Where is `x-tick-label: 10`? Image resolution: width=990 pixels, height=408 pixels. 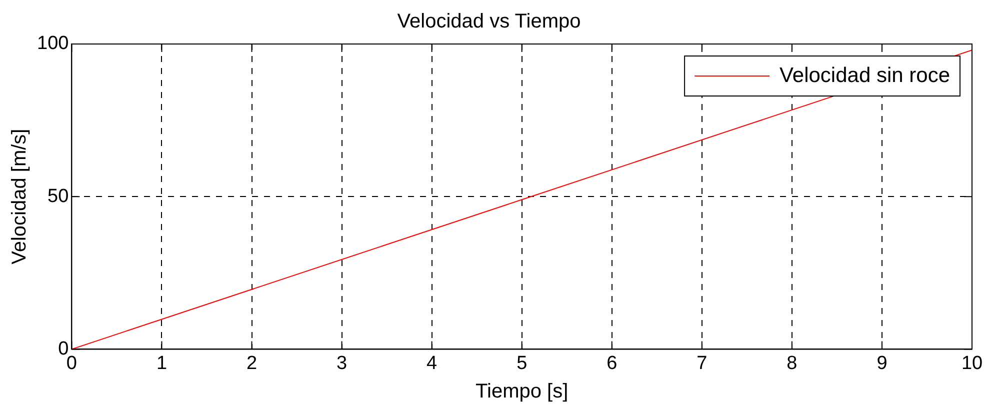 x-tick-label: 10 is located at coordinates (972, 363).